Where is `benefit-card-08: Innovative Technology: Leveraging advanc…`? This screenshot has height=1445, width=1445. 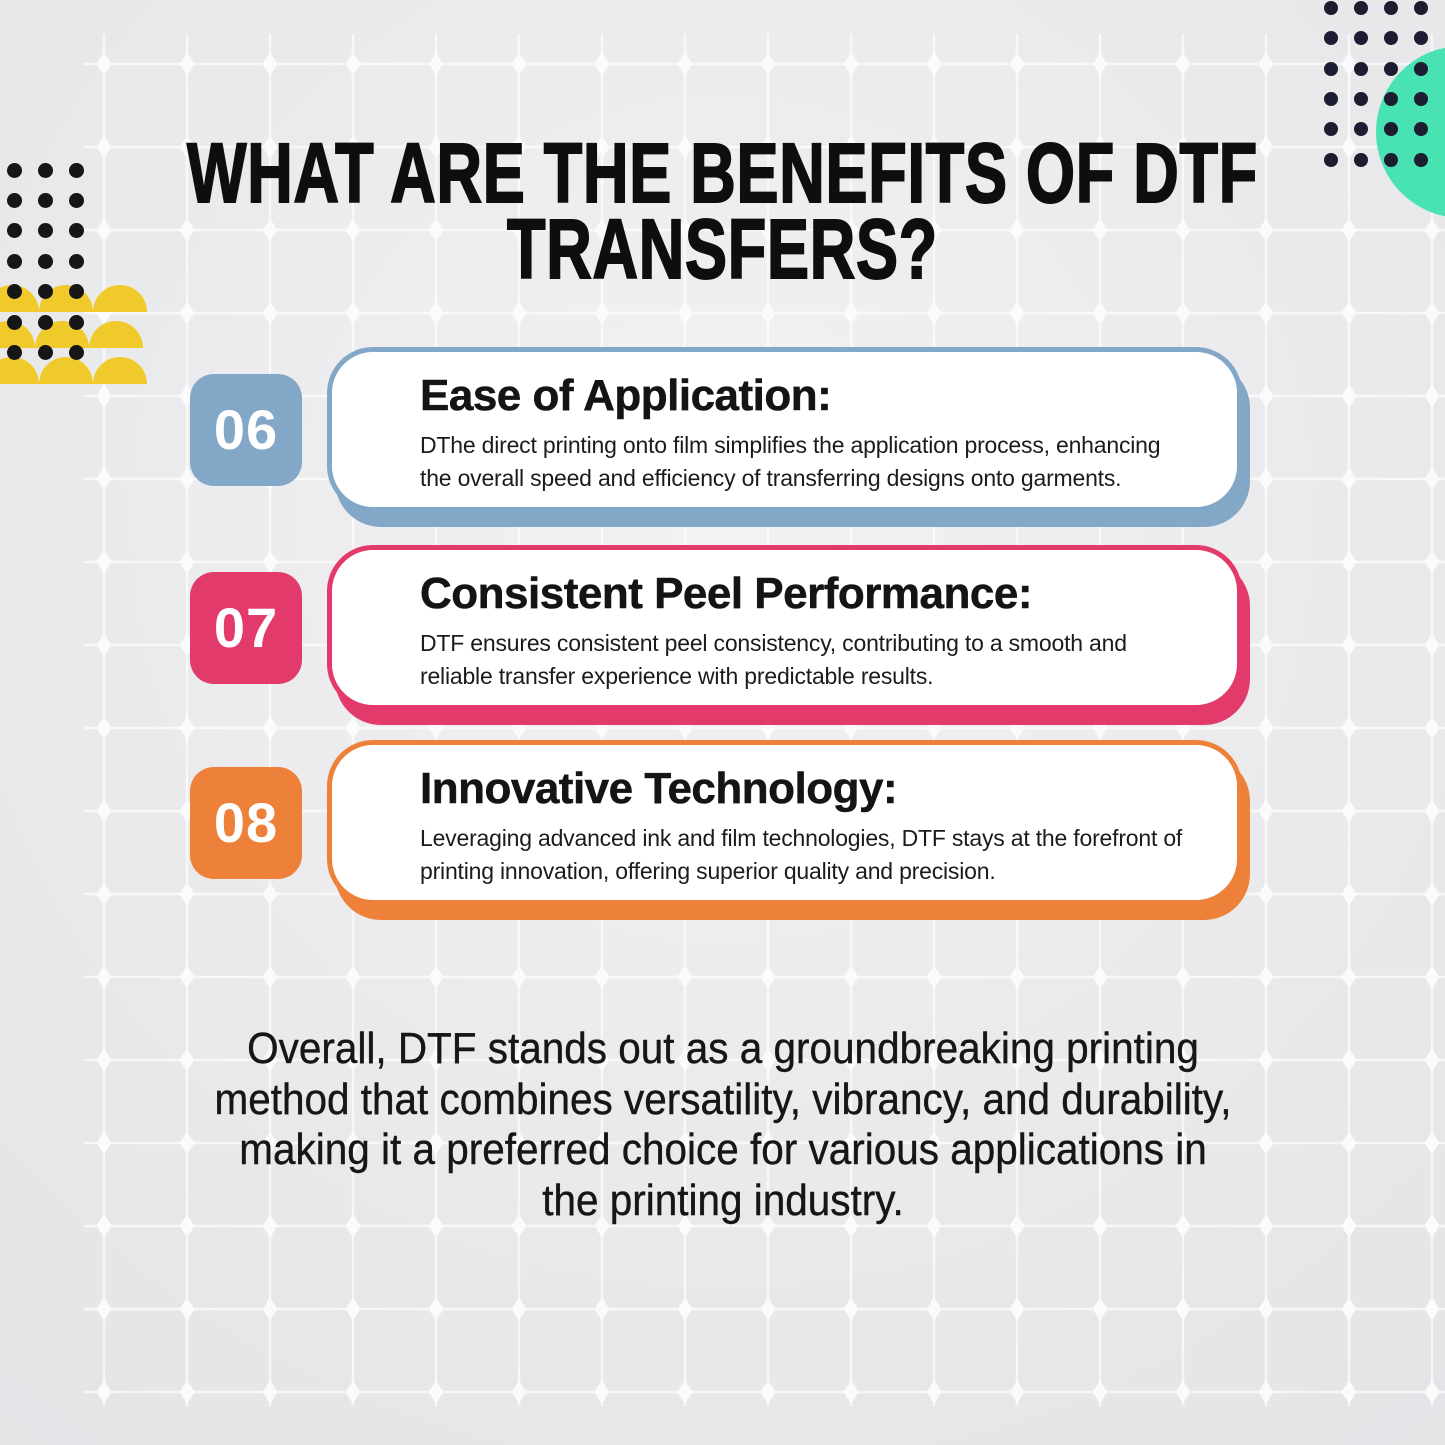
benefit-card-08: Innovative Technology: Leveraging advanc… is located at coordinates (784, 822).